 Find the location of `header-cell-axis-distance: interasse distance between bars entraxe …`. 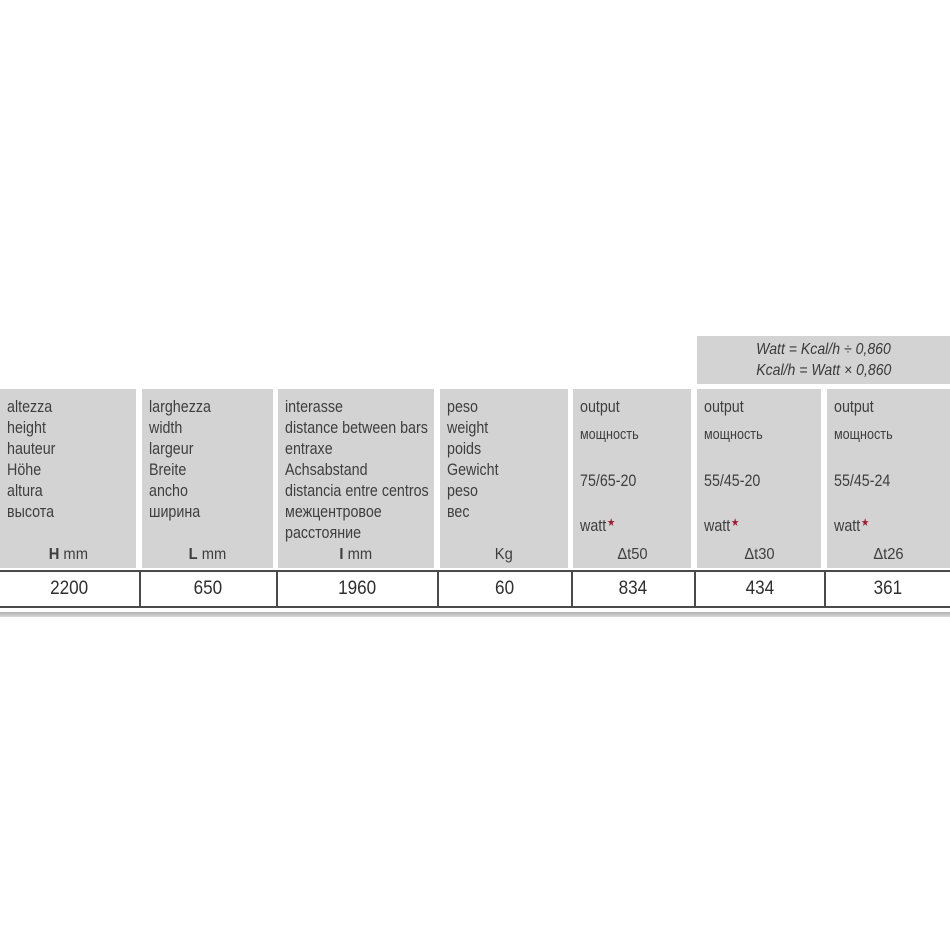

header-cell-axis-distance: interasse distance between bars entraxe … is located at coordinates (356, 478).